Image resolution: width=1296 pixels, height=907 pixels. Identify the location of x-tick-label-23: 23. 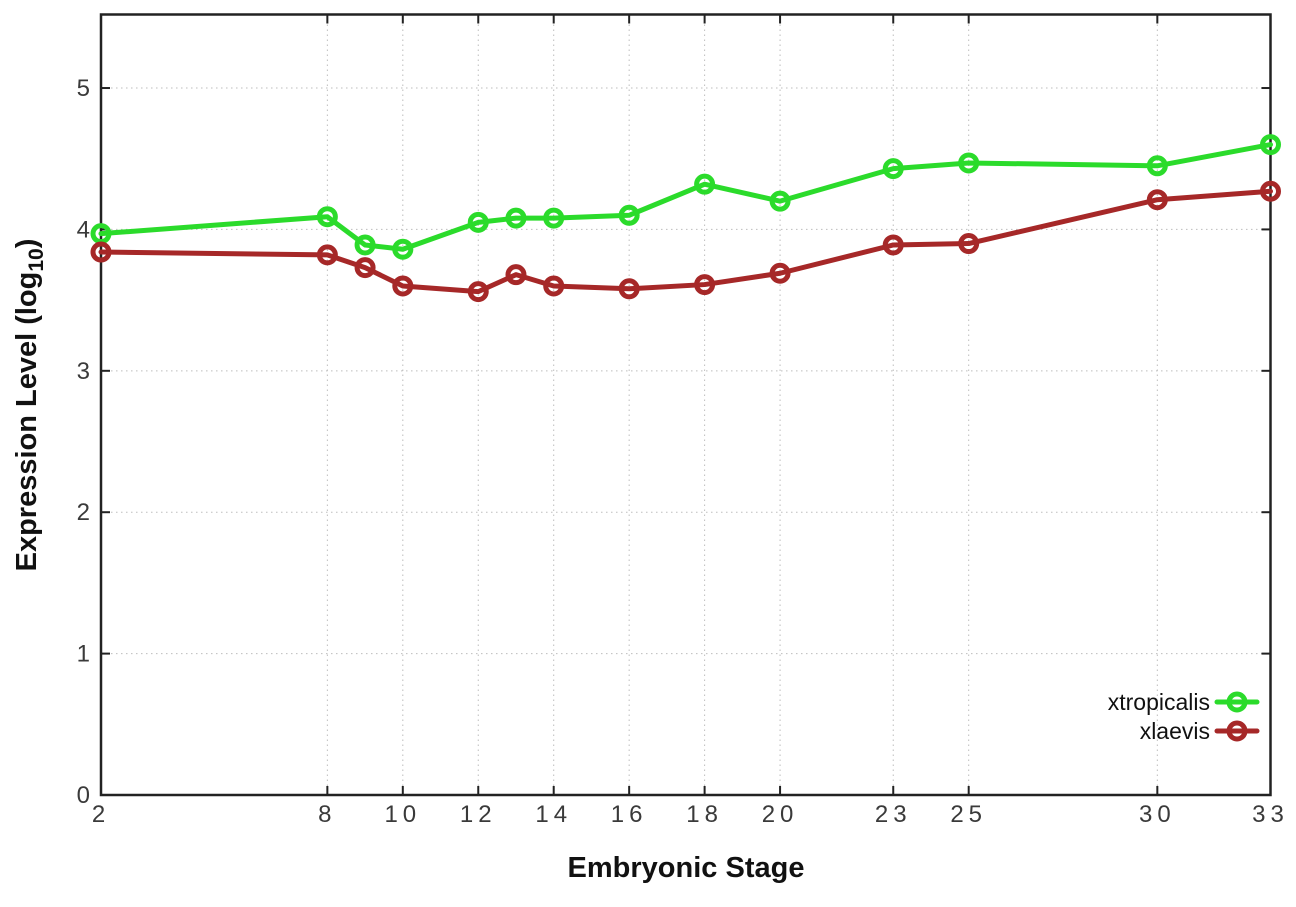
(893, 814).